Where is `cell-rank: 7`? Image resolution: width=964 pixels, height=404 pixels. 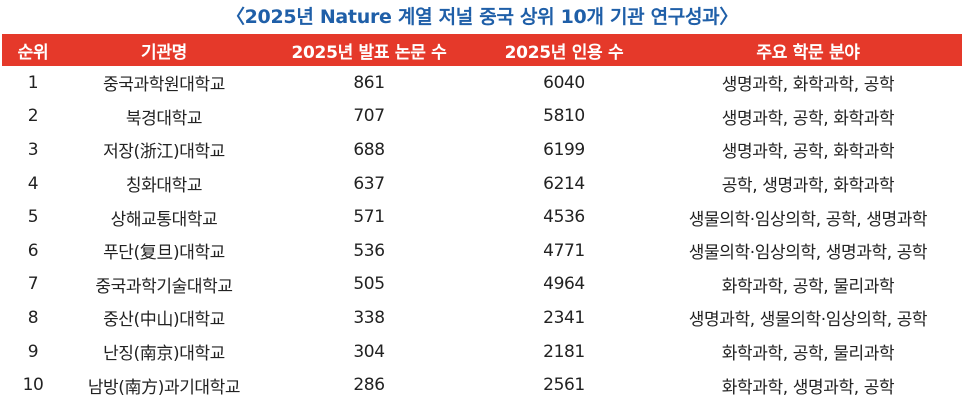
cell-rank: 7 is located at coordinates (33, 284).